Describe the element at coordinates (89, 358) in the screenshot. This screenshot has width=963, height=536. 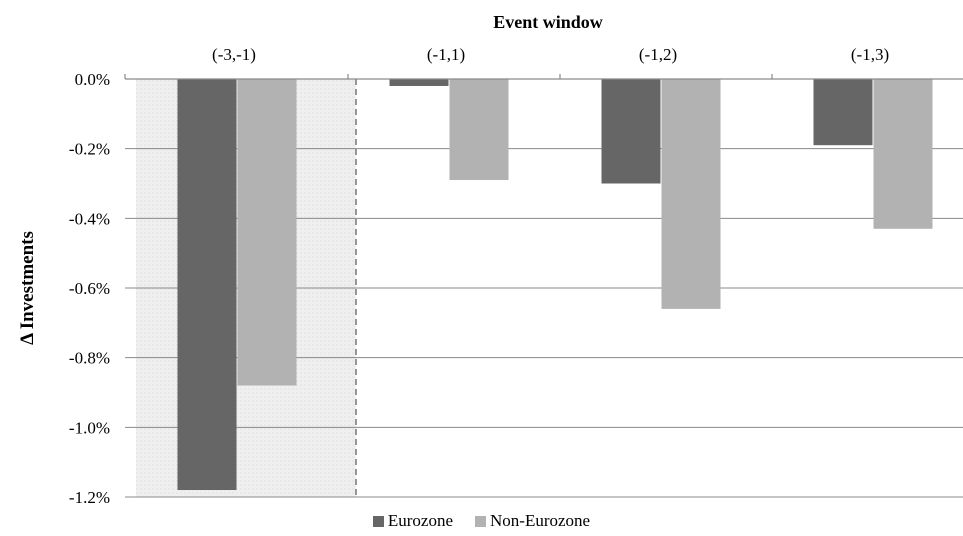
I see `y-tick-label: -0.8%` at that location.